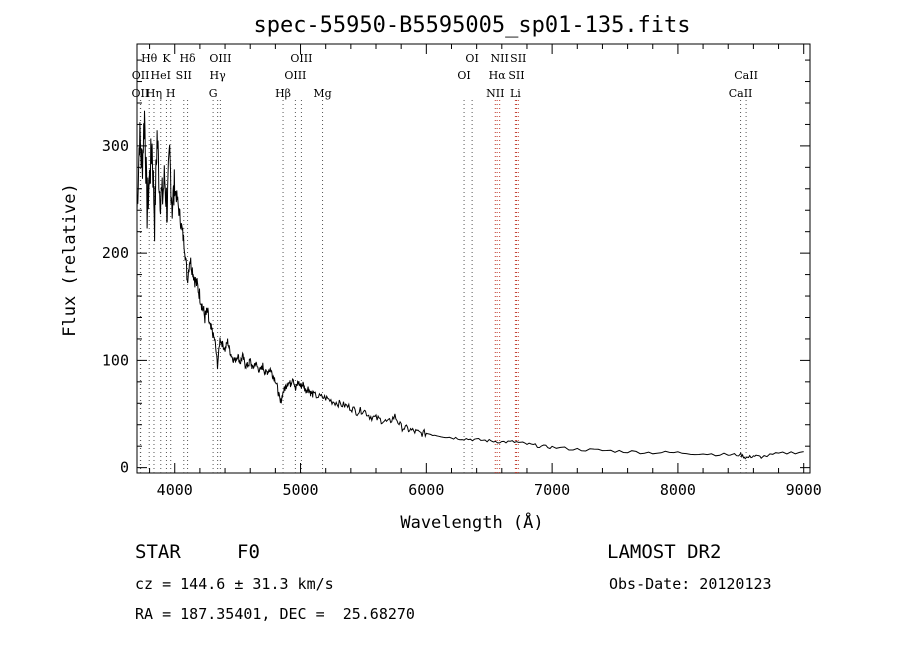 The width and height of the screenshot is (900, 650). I want to click on line-label: Hδ, so click(187, 58).